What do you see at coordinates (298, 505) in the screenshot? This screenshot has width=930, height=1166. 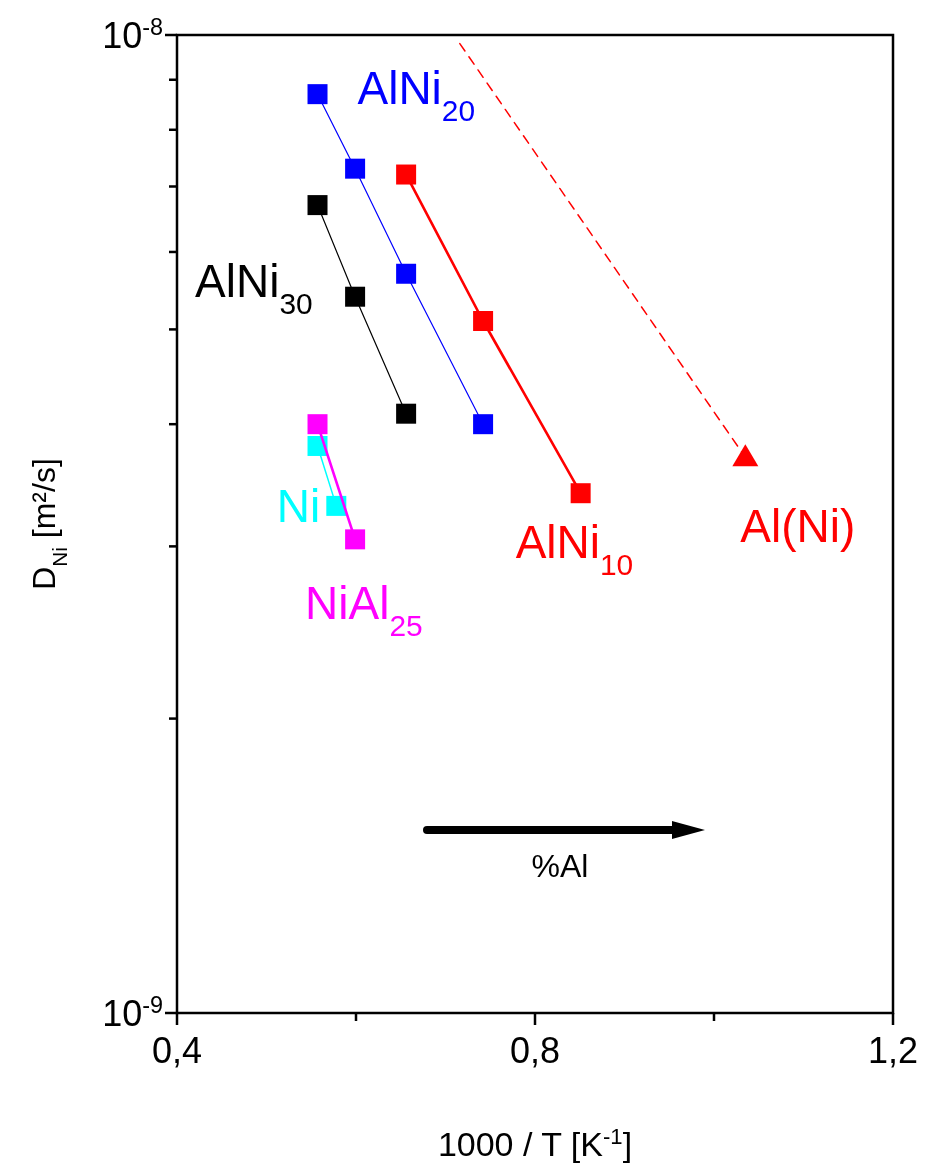 I see `series-label: Ni` at bounding box center [298, 505].